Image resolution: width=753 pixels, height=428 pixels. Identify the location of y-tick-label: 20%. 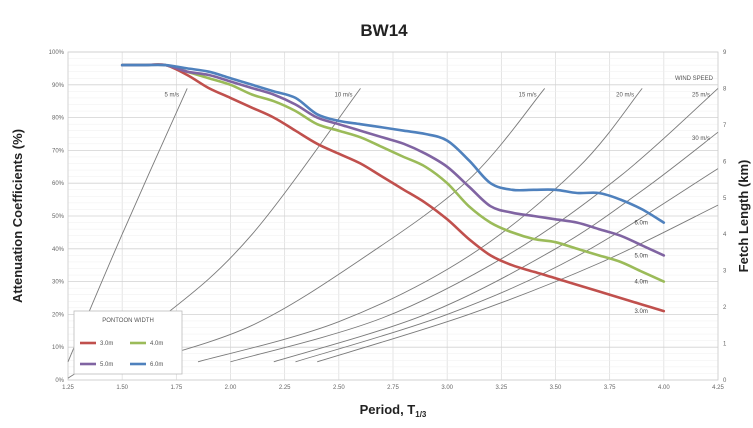
(58, 315).